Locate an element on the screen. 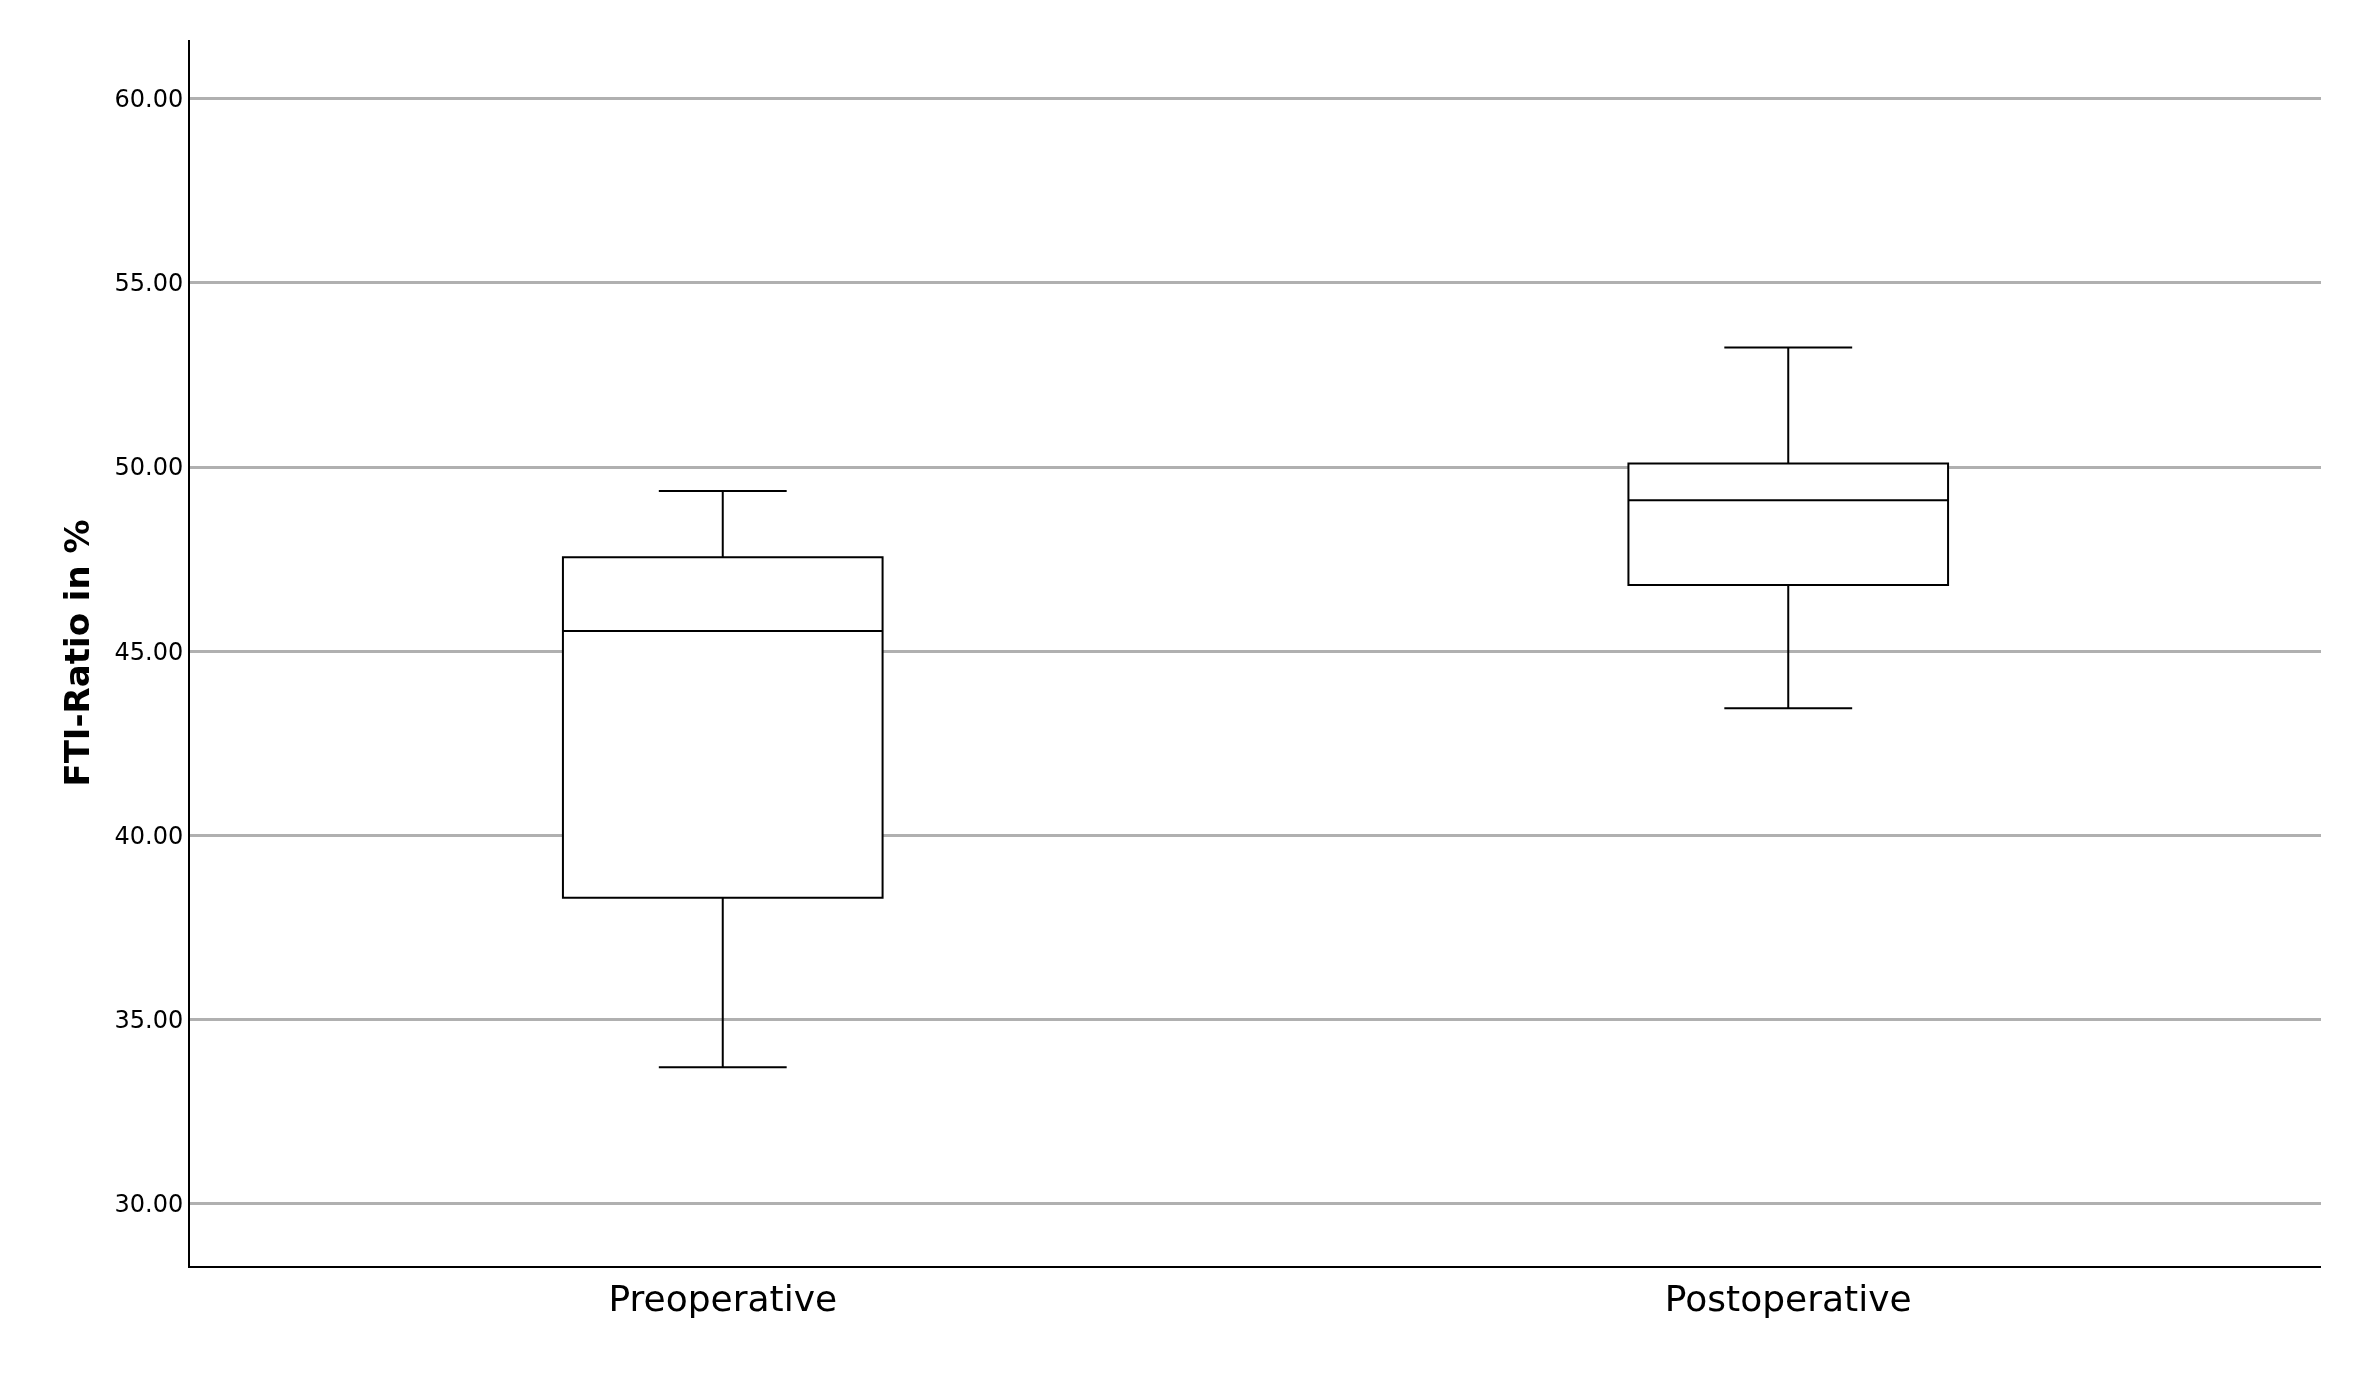 This screenshot has height=1376, width=2361. x-tick-label: Preoperative is located at coordinates (723, 1299).